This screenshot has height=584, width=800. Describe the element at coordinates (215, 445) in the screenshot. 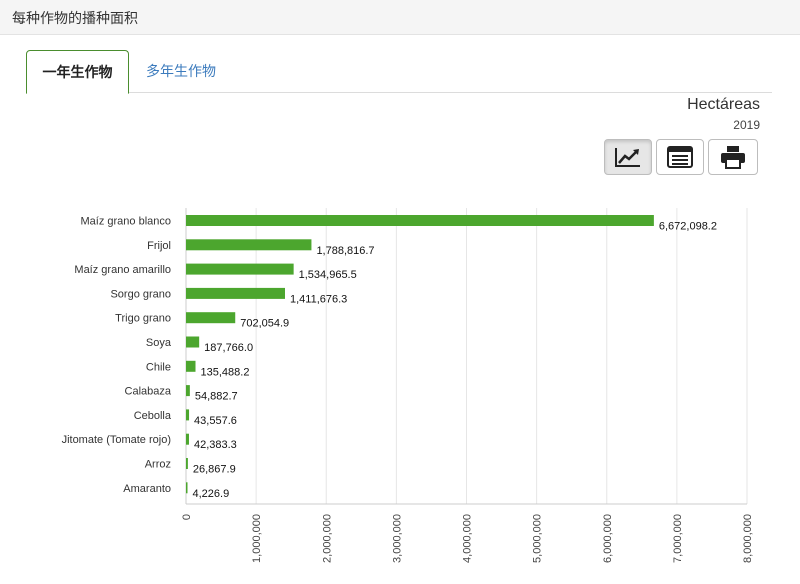

I see `data-label: 42,383.3` at that location.